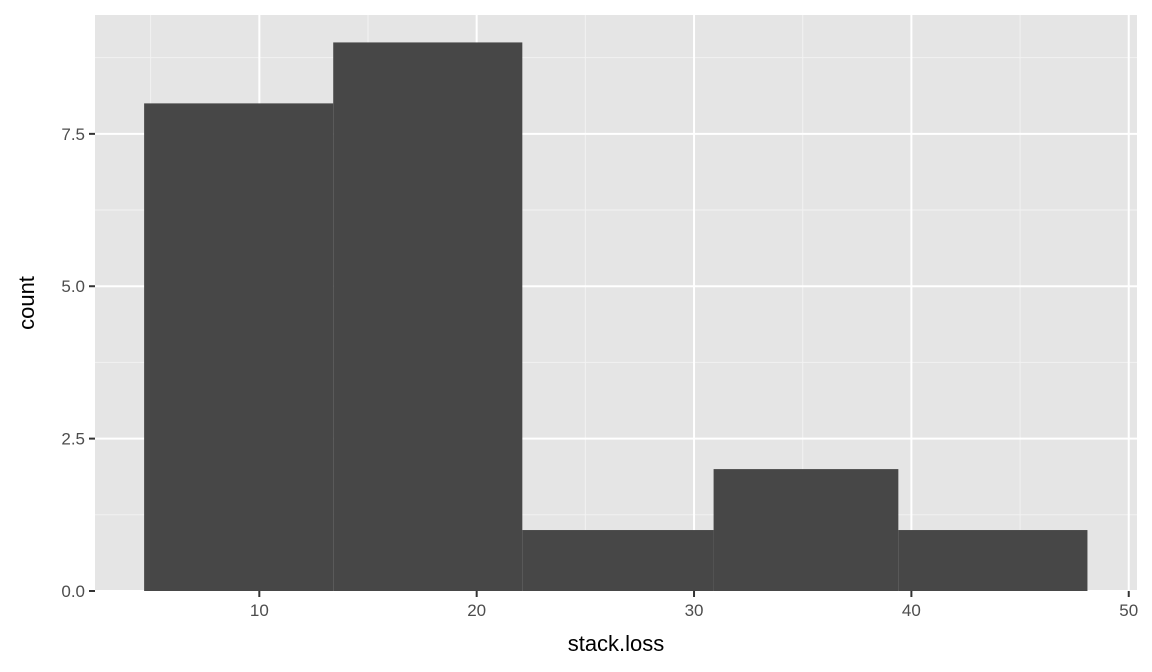 This screenshot has height=672, width=1152. I want to click on x-tick-label: 50, so click(1128, 610).